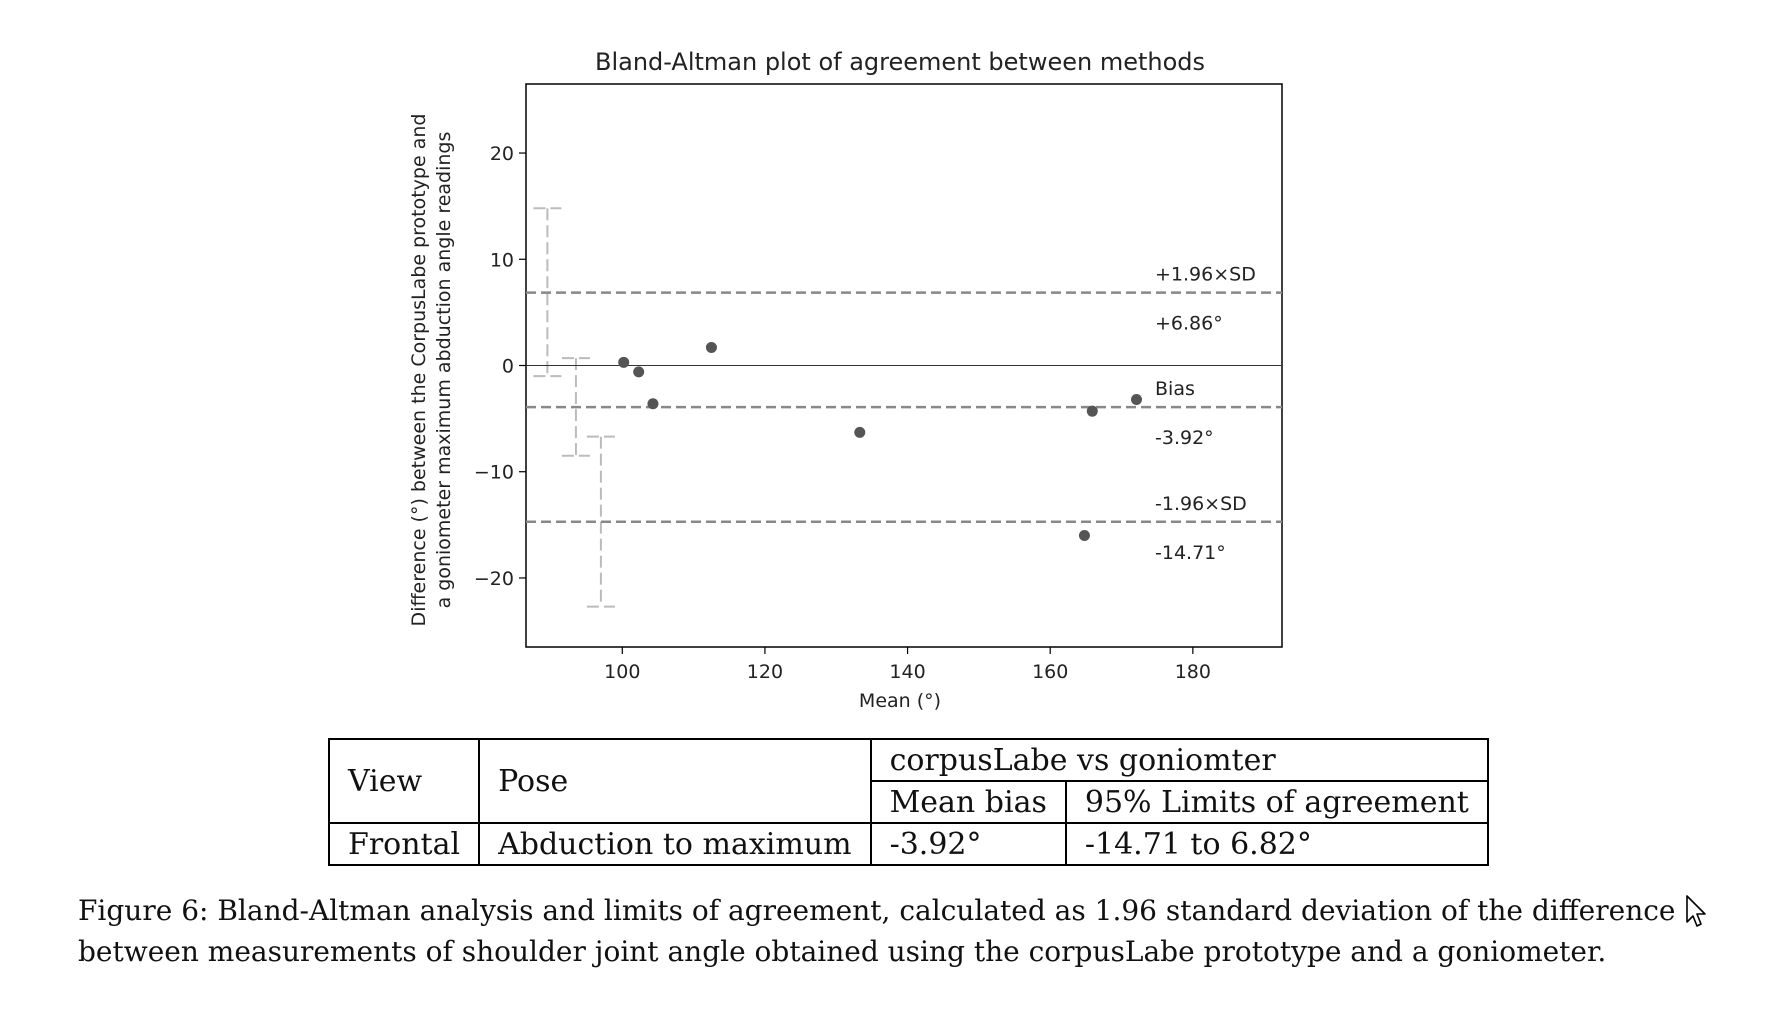 The image size is (1791, 1020). Describe the element at coordinates (675, 844) in the screenshot. I see `cell-pose: Abduction to maximum` at that location.